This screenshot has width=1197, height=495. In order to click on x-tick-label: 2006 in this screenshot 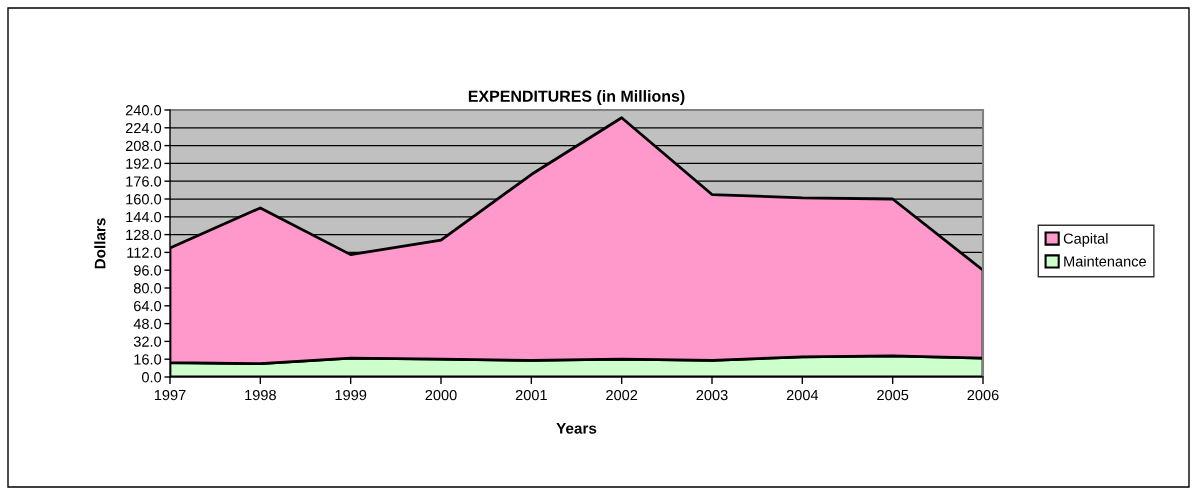, I will do `click(983, 395)`.